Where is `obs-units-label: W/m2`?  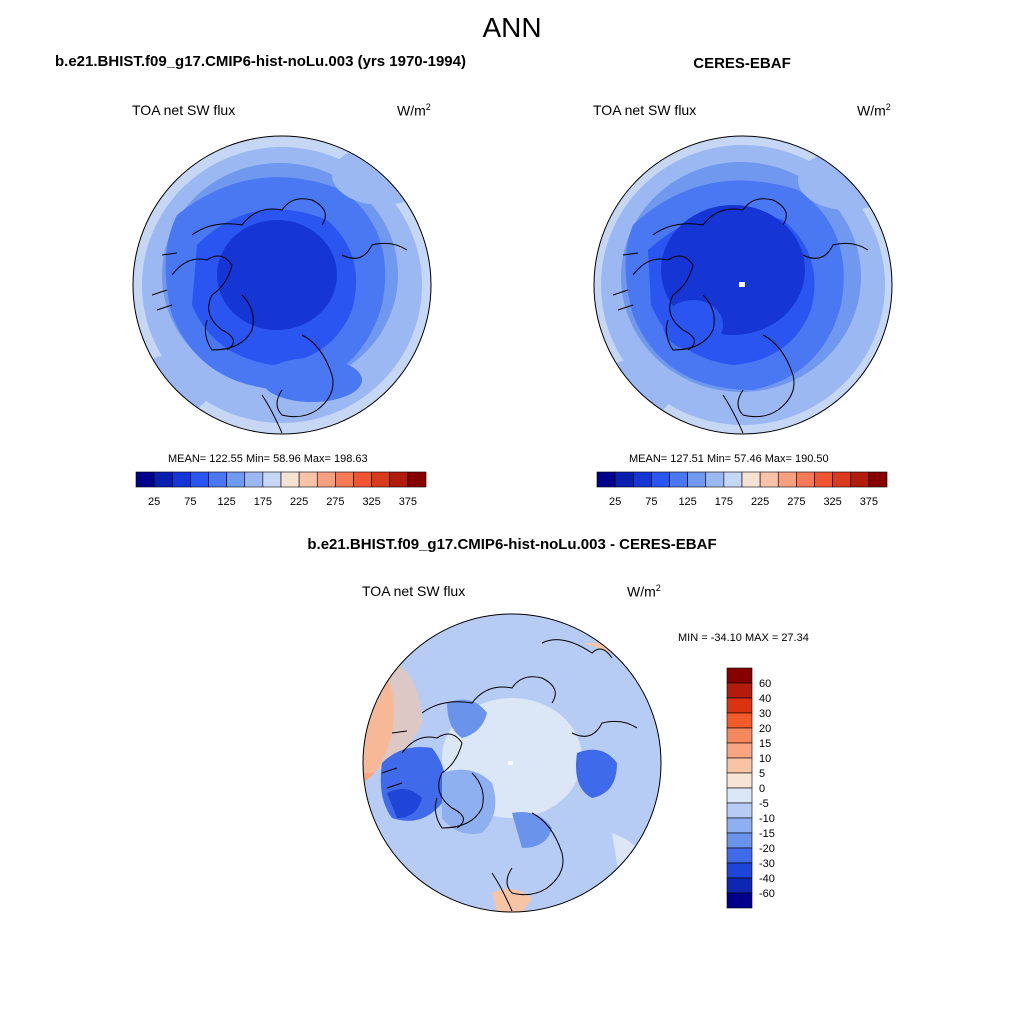 obs-units-label: W/m2 is located at coordinates (874, 110).